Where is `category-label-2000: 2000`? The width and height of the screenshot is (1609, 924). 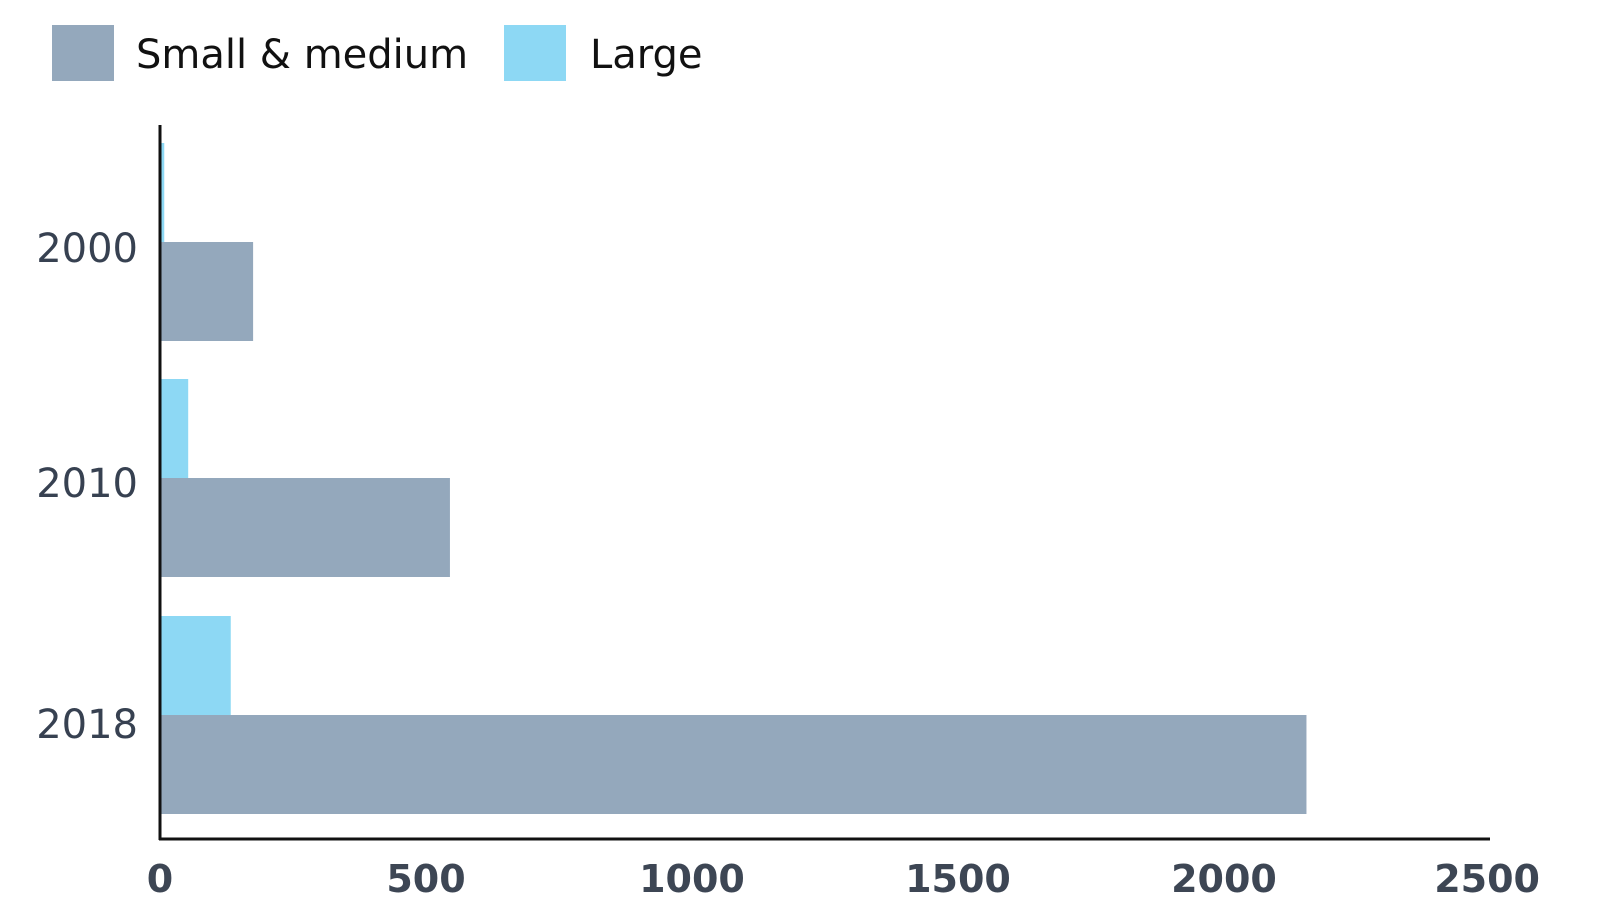 category-label-2000: 2000 is located at coordinates (87, 249).